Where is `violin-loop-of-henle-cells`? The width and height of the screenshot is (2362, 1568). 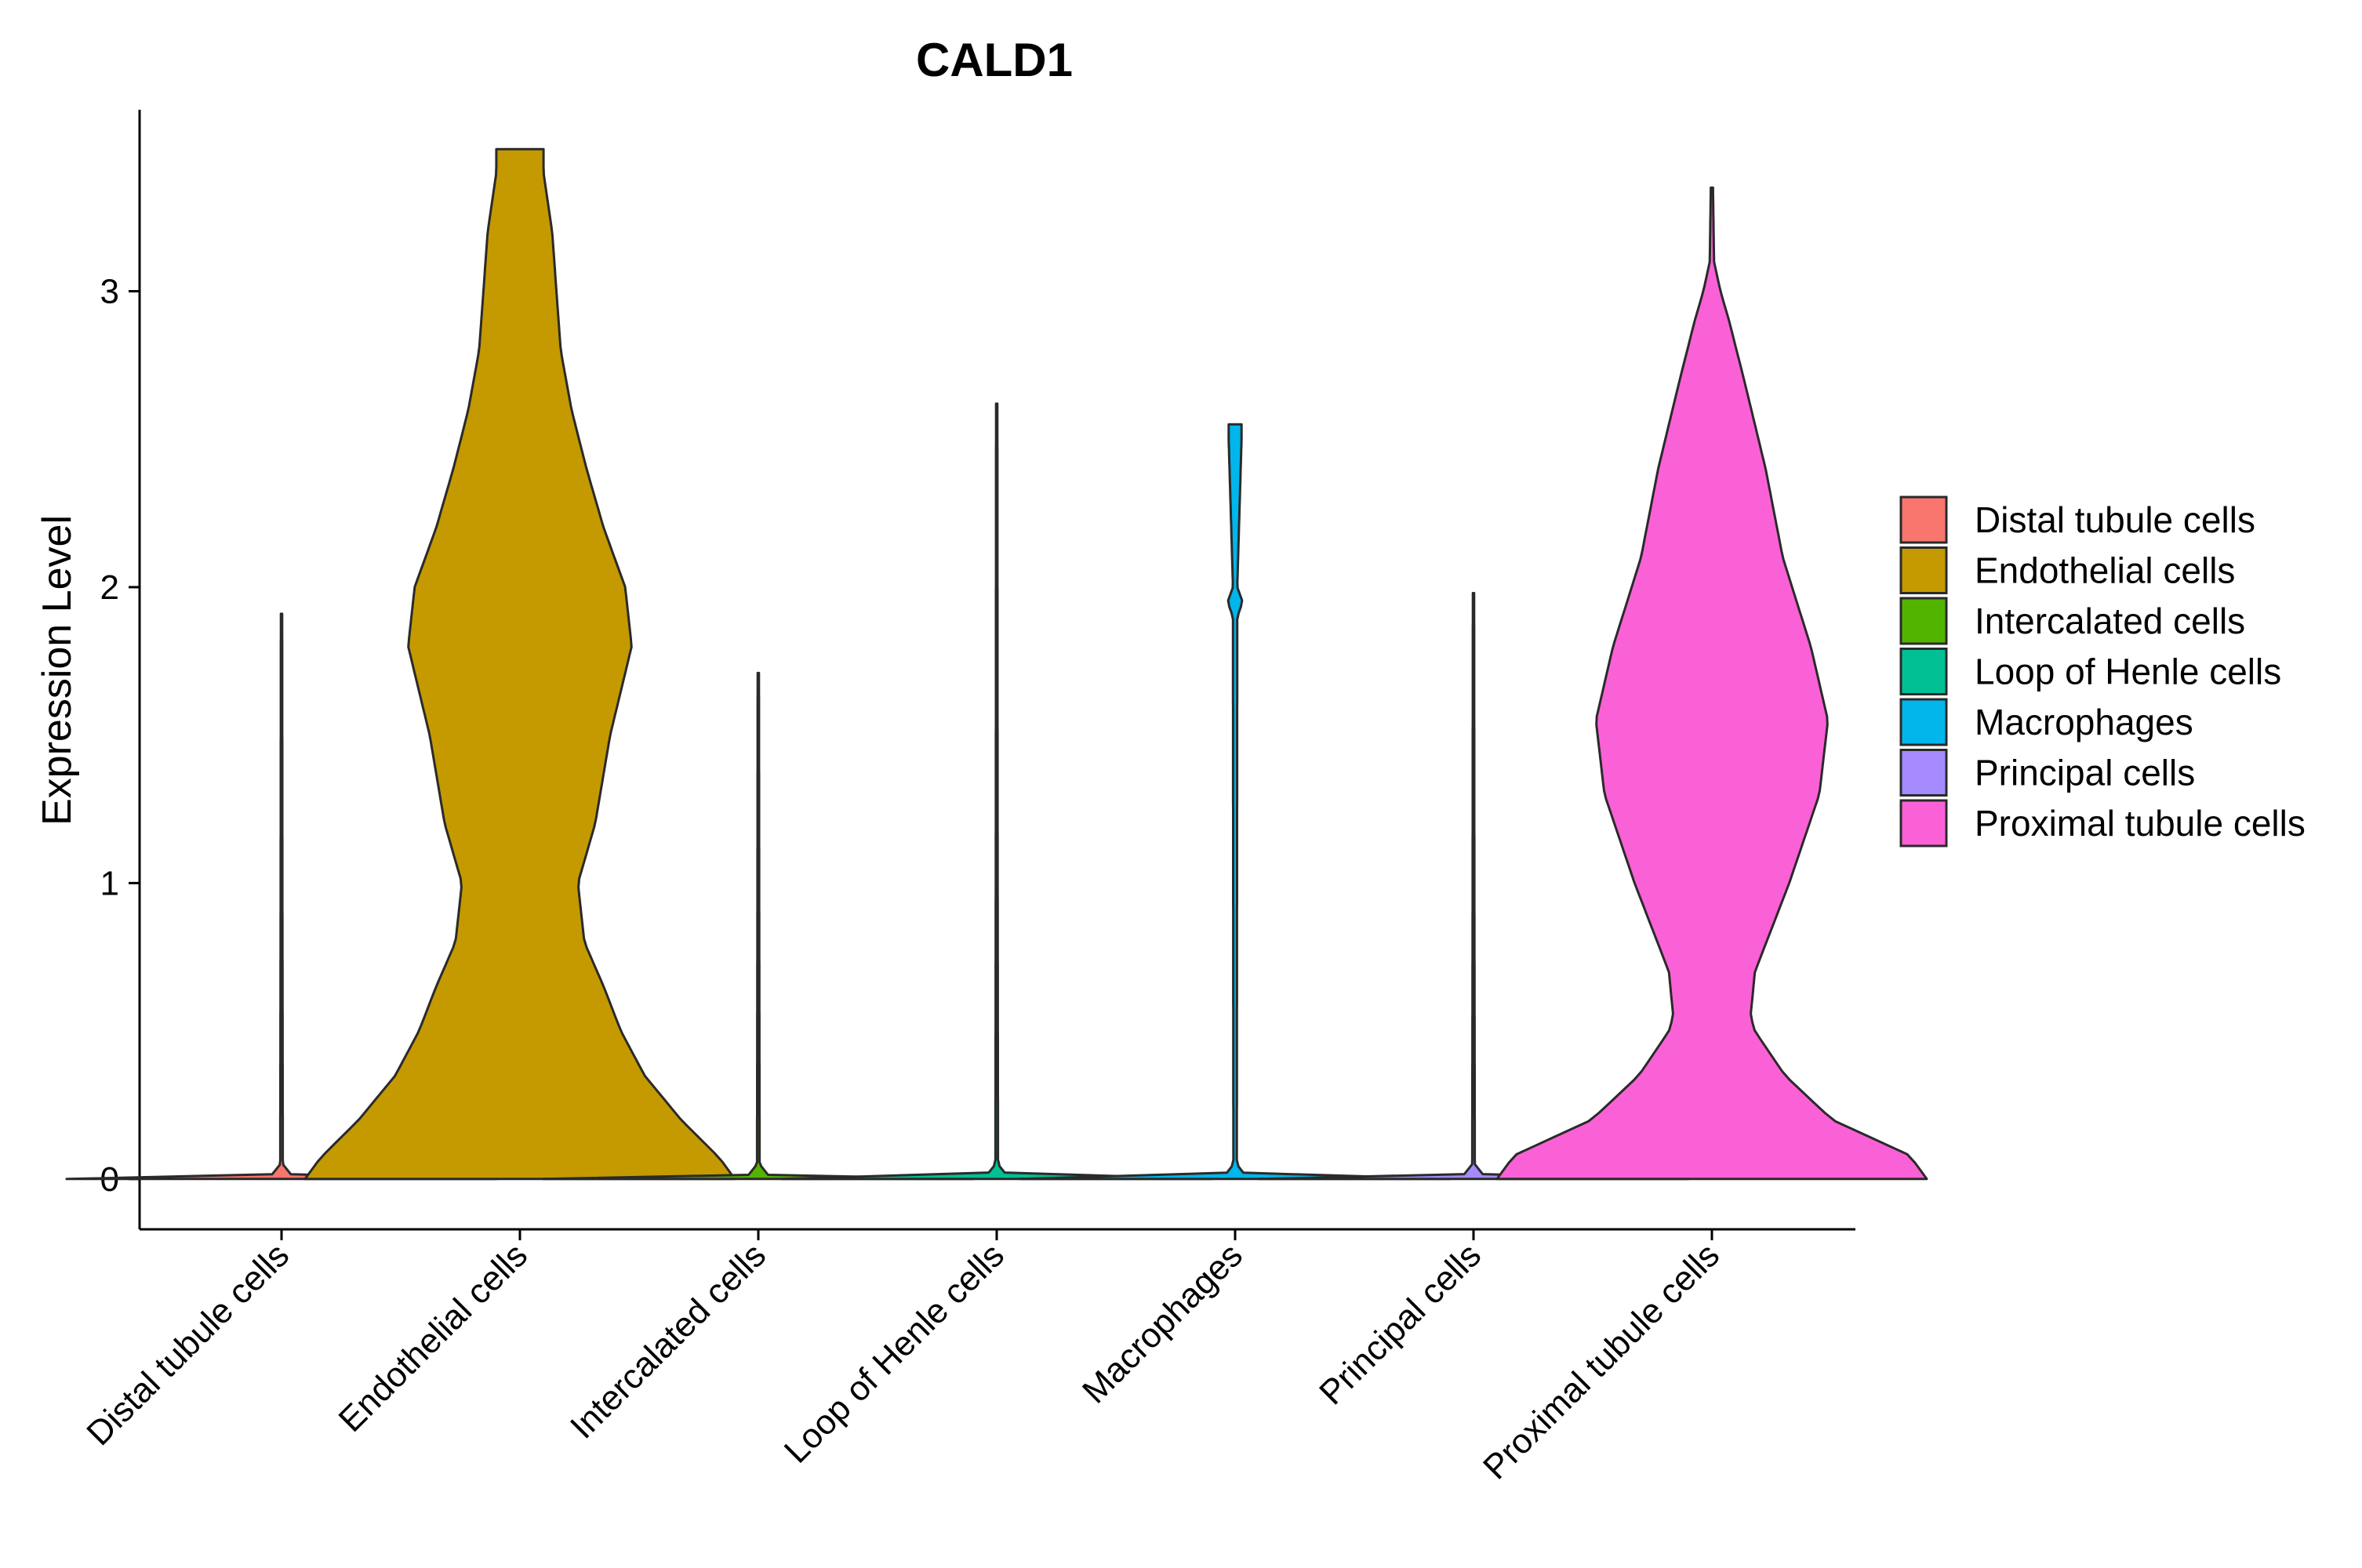 violin-loop-of-henle-cells is located at coordinates (996, 791).